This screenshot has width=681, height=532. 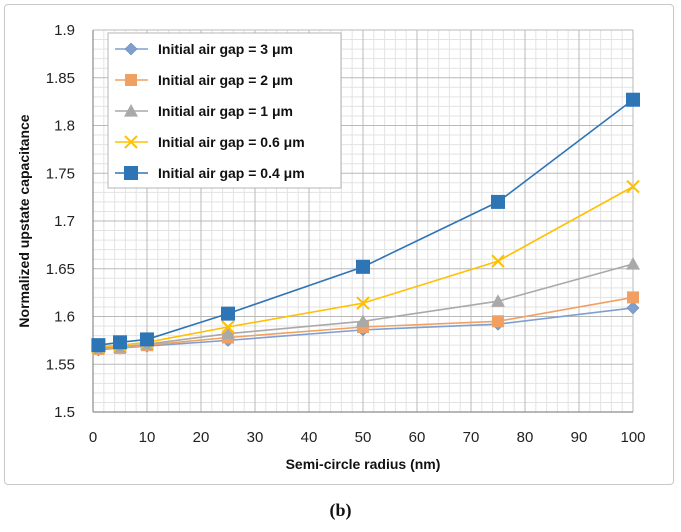 I want to click on x-tick-label: 100, so click(x=632, y=437).